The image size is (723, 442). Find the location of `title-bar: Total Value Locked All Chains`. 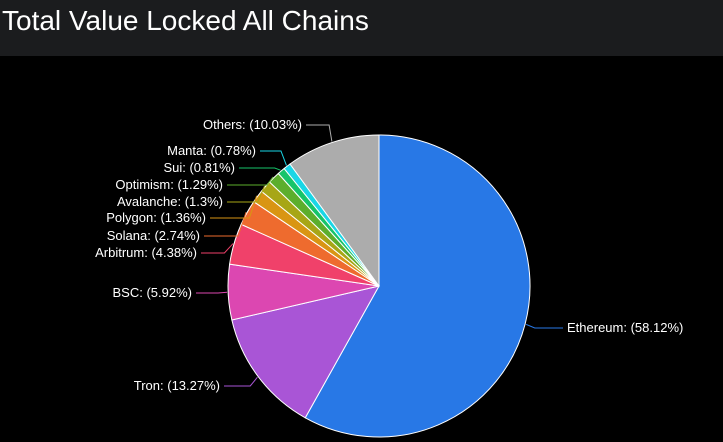

title-bar: Total Value Locked All Chains is located at coordinates (361, 28).